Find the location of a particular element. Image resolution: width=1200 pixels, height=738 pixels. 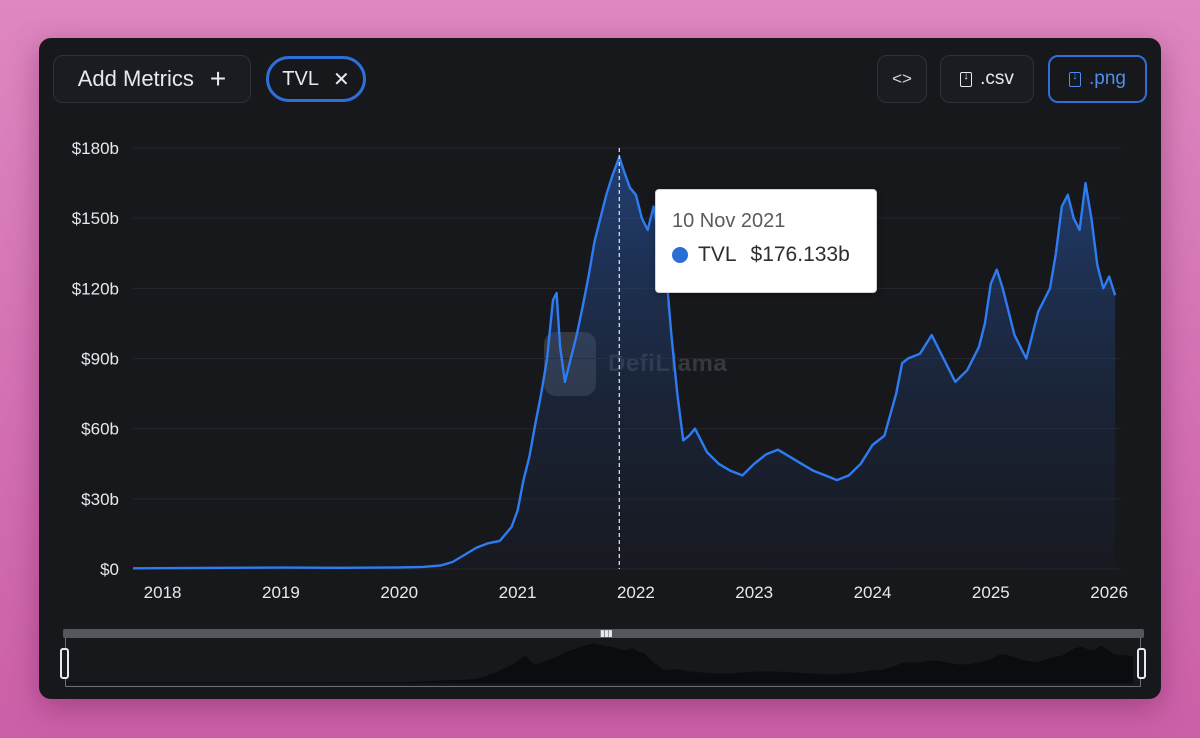

range-brush-window is located at coordinates (603, 662).